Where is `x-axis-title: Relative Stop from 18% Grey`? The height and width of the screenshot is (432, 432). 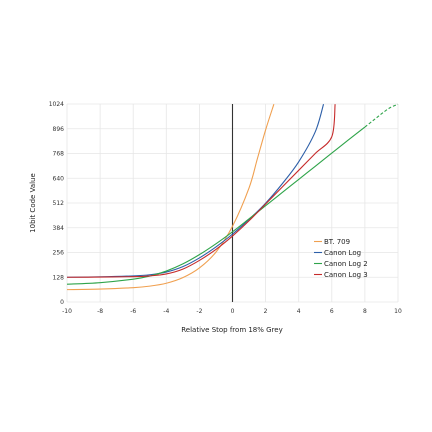
x-axis-title: Relative Stop from 18% Grey is located at coordinates (232, 330).